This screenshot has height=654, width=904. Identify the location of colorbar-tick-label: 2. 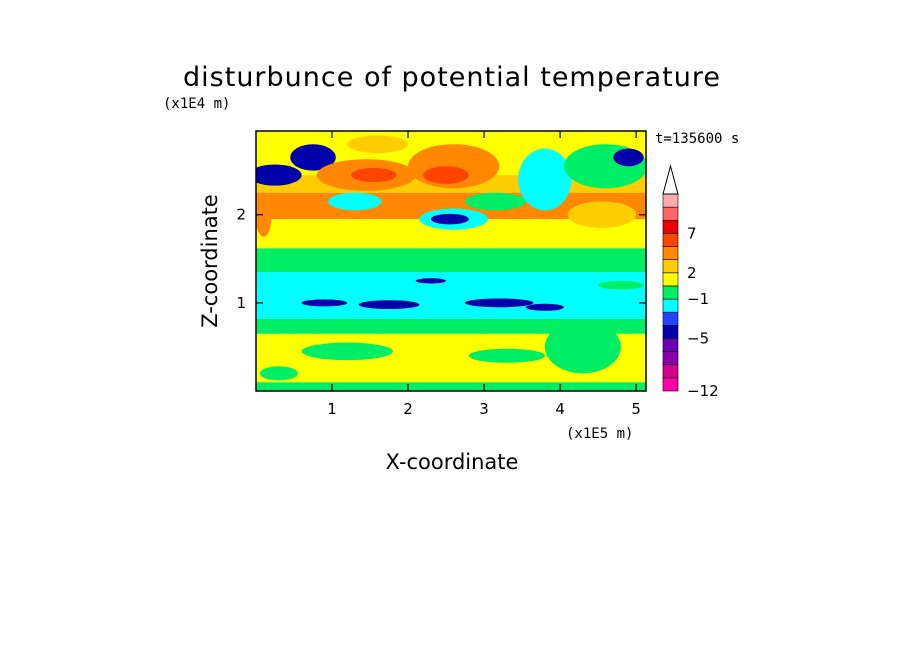
(692, 273).